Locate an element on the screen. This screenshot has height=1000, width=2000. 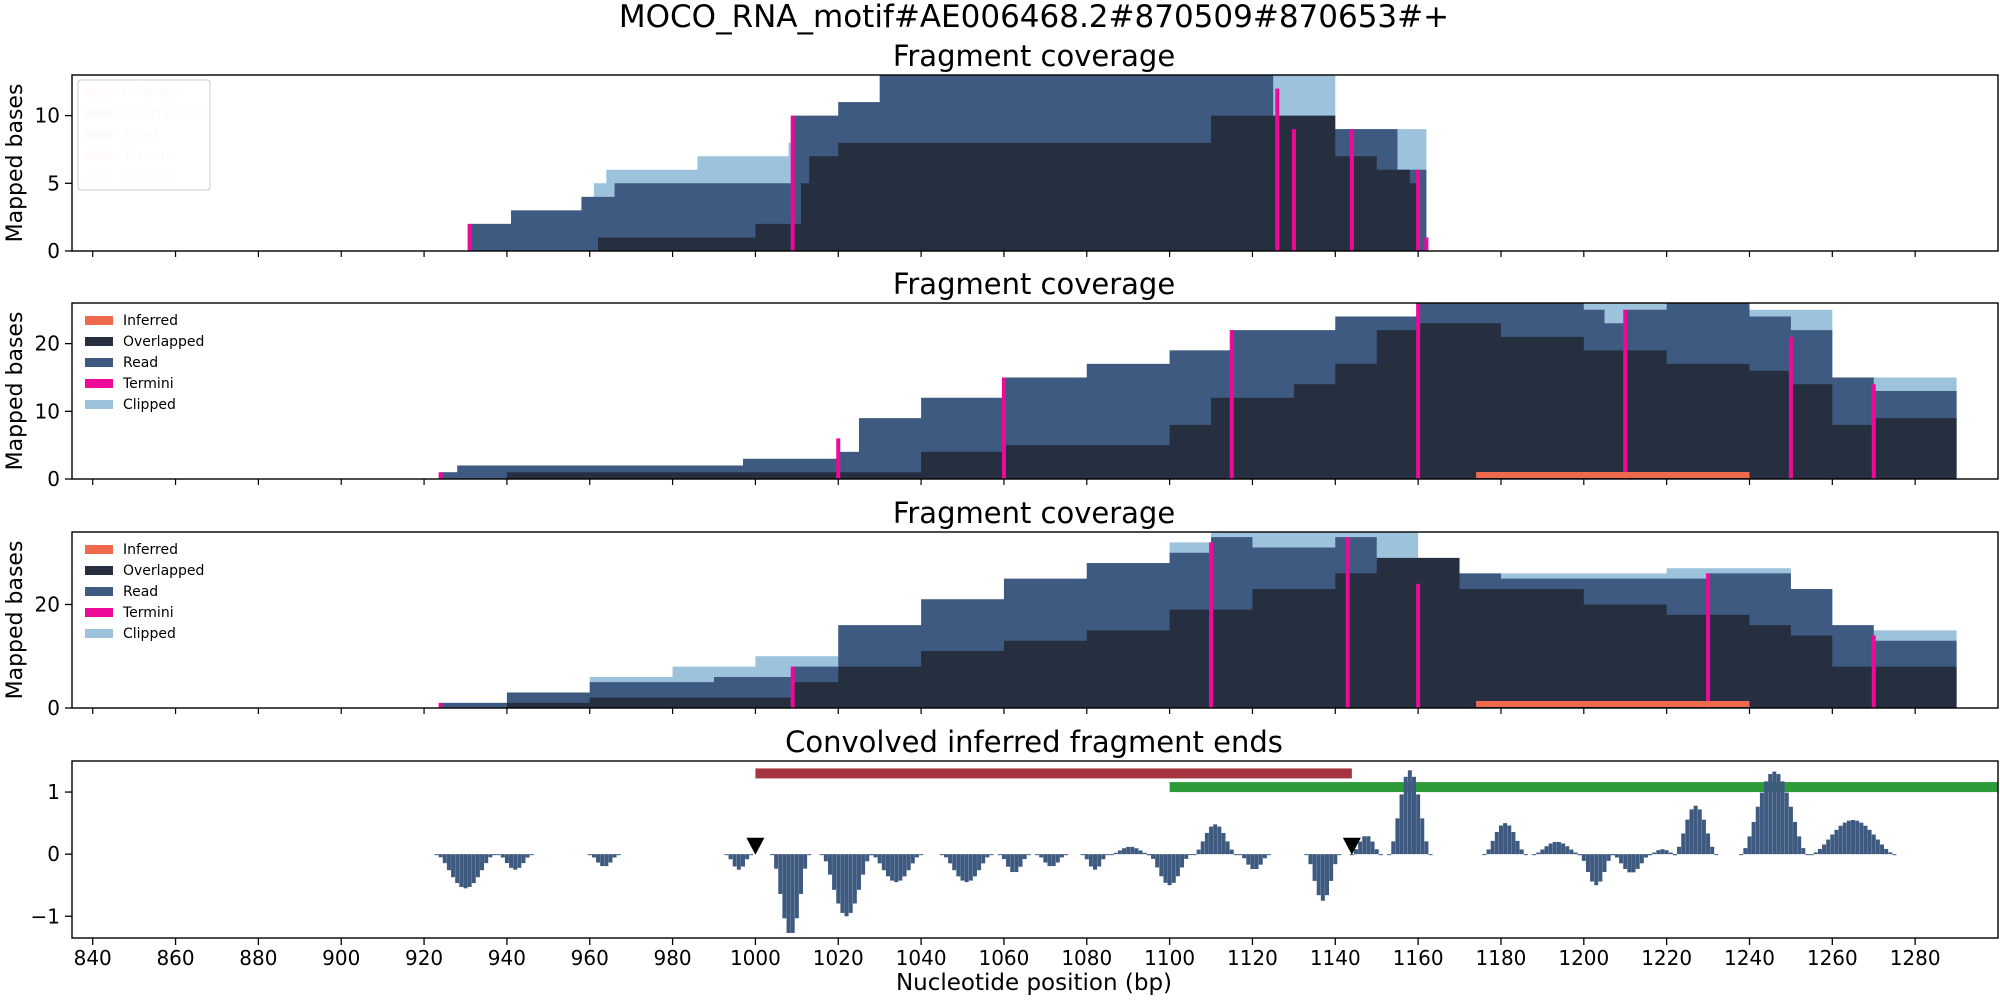
legend-swatch-clipped is located at coordinates (99, 633).